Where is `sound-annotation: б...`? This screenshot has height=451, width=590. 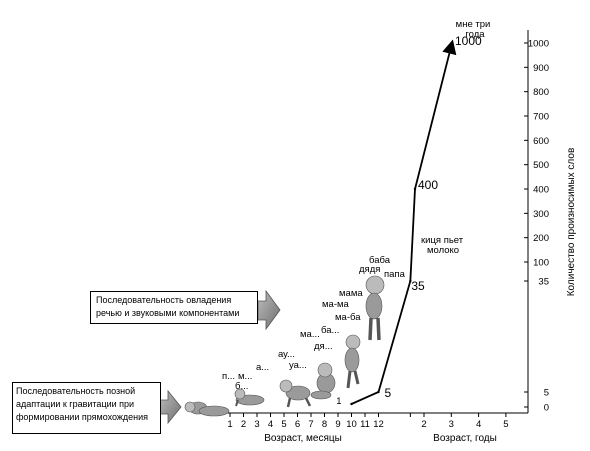
sound-annotation: б... is located at coordinates (241, 386).